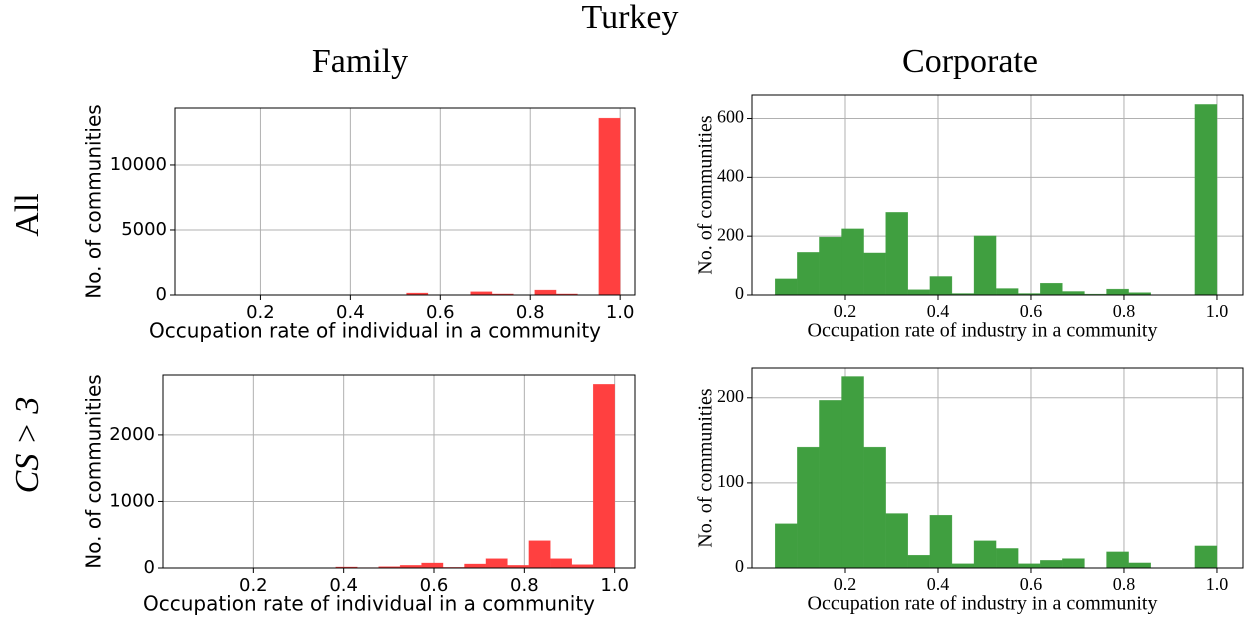  What do you see at coordinates (730, 117) in the screenshot?
I see `y-tick-label: 600` at bounding box center [730, 117].